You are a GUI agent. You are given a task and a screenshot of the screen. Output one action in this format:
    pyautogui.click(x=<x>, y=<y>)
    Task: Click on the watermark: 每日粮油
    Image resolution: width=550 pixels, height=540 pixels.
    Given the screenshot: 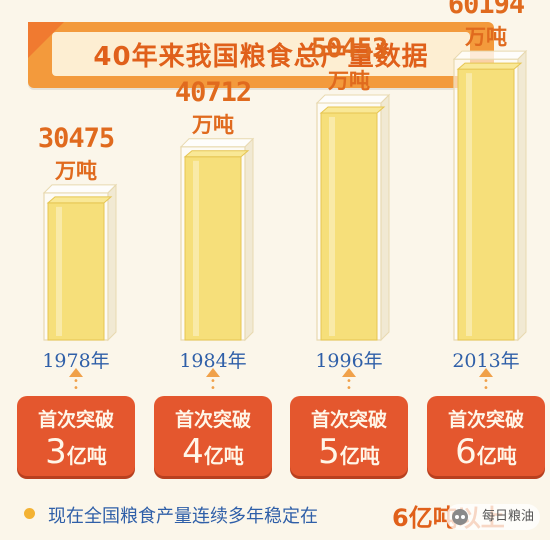 What is the action you would take?
    pyautogui.click(x=493, y=517)
    